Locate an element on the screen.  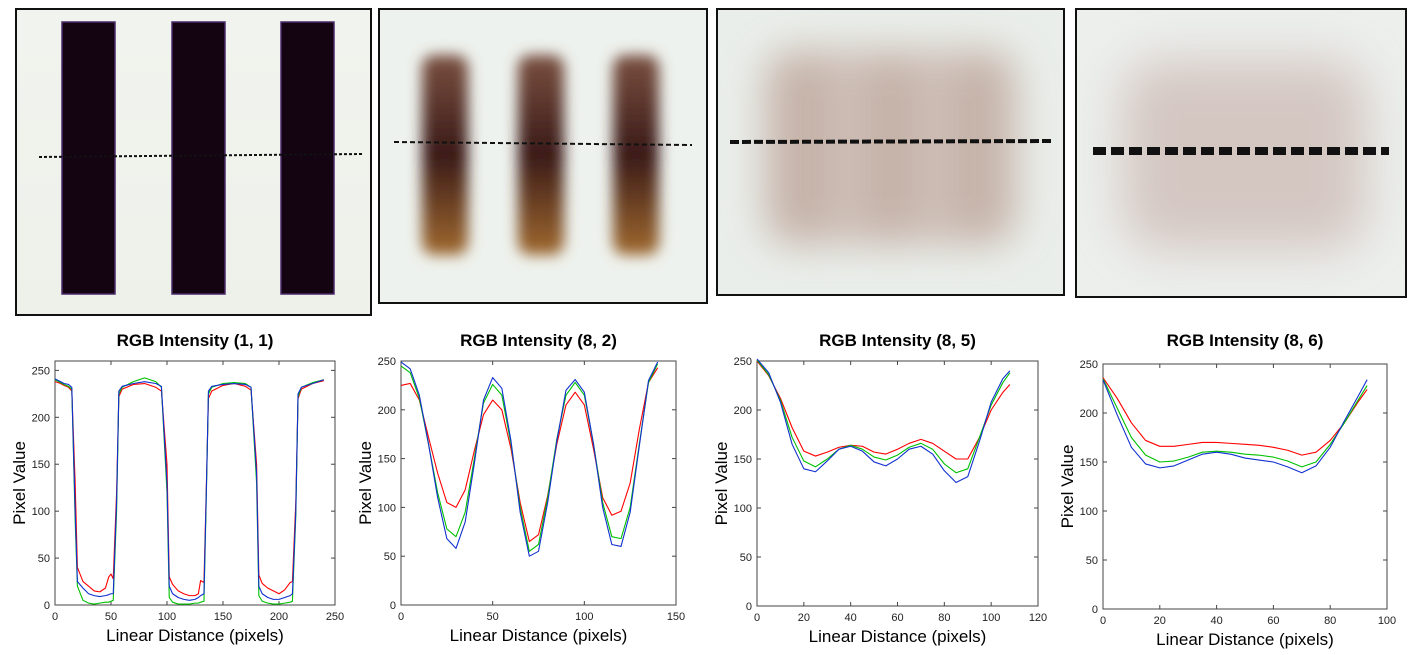
x-tick-label: 120 is located at coordinates (1038, 618).